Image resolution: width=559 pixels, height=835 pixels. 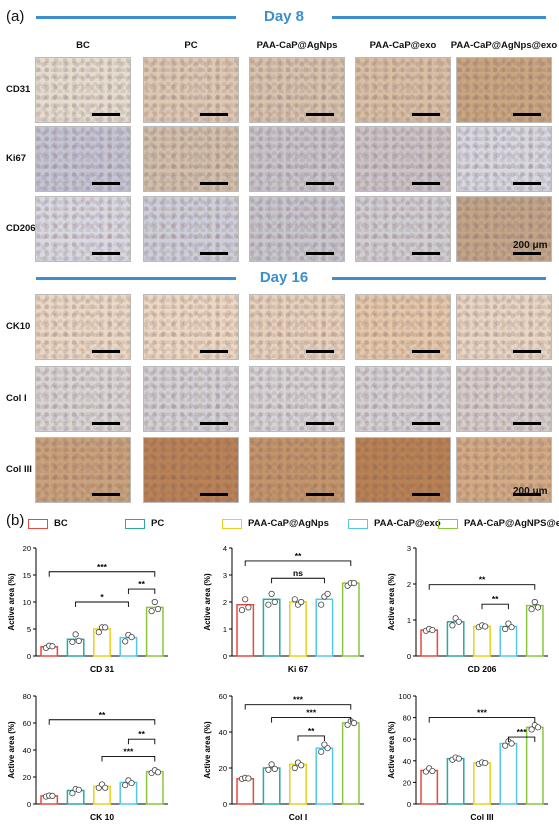 I want to click on legend-item: BC, so click(x=48, y=523).